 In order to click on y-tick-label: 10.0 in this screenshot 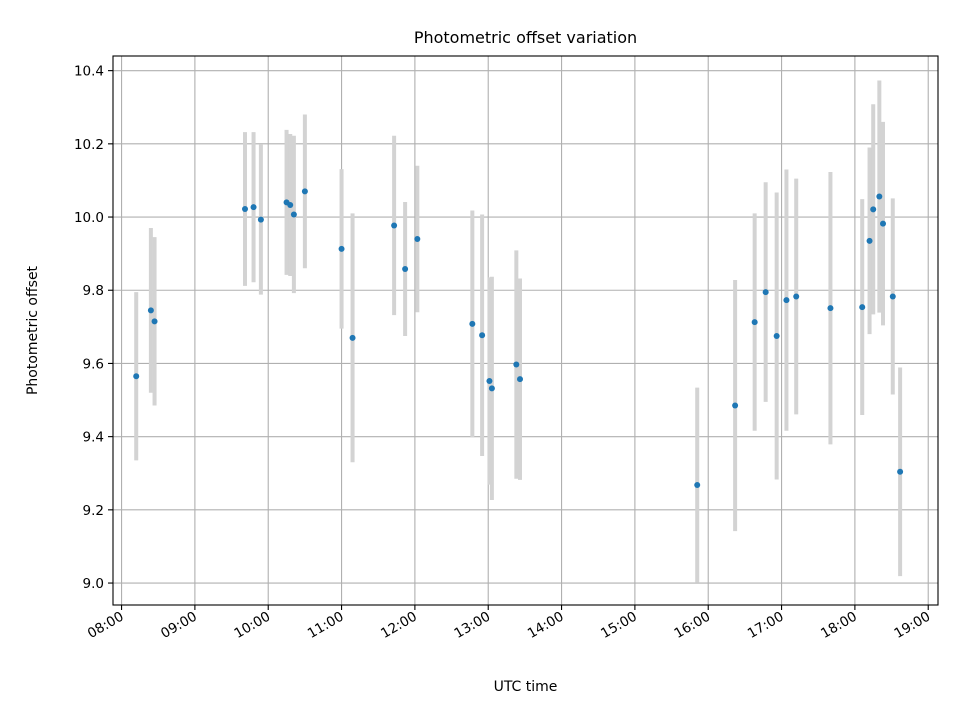, I will do `click(89, 218)`.